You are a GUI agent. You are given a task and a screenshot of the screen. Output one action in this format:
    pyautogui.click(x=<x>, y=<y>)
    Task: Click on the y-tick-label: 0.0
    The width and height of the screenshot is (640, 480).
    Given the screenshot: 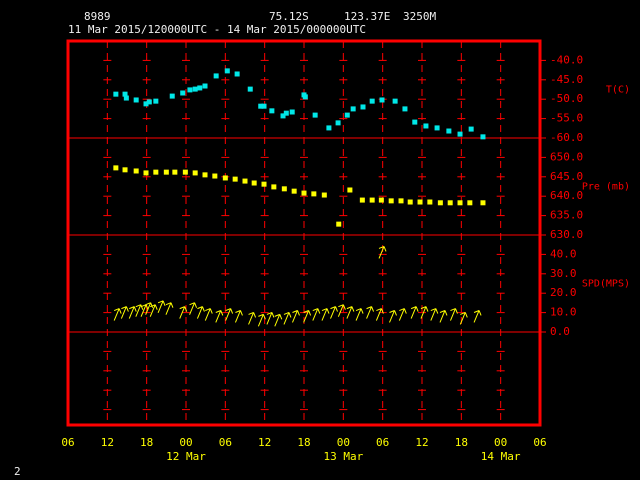 What is the action you would take?
    pyautogui.click(x=560, y=331)
    